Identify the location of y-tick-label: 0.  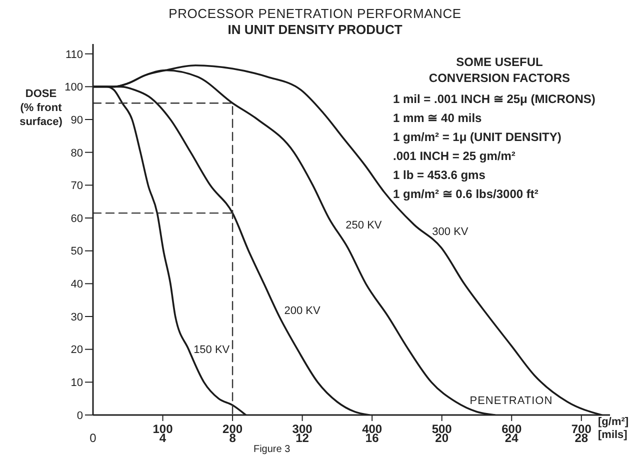
(79, 416).